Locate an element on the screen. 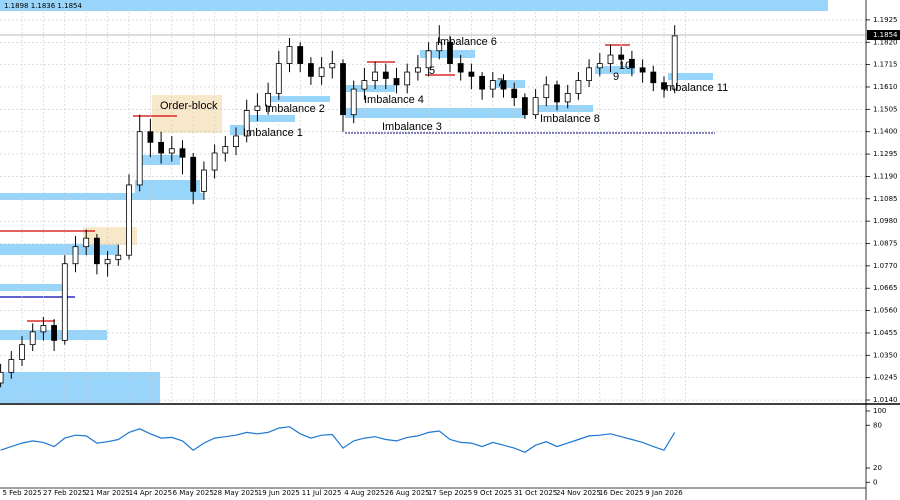  y-tick-label: 1.0770 is located at coordinates (885, 266).